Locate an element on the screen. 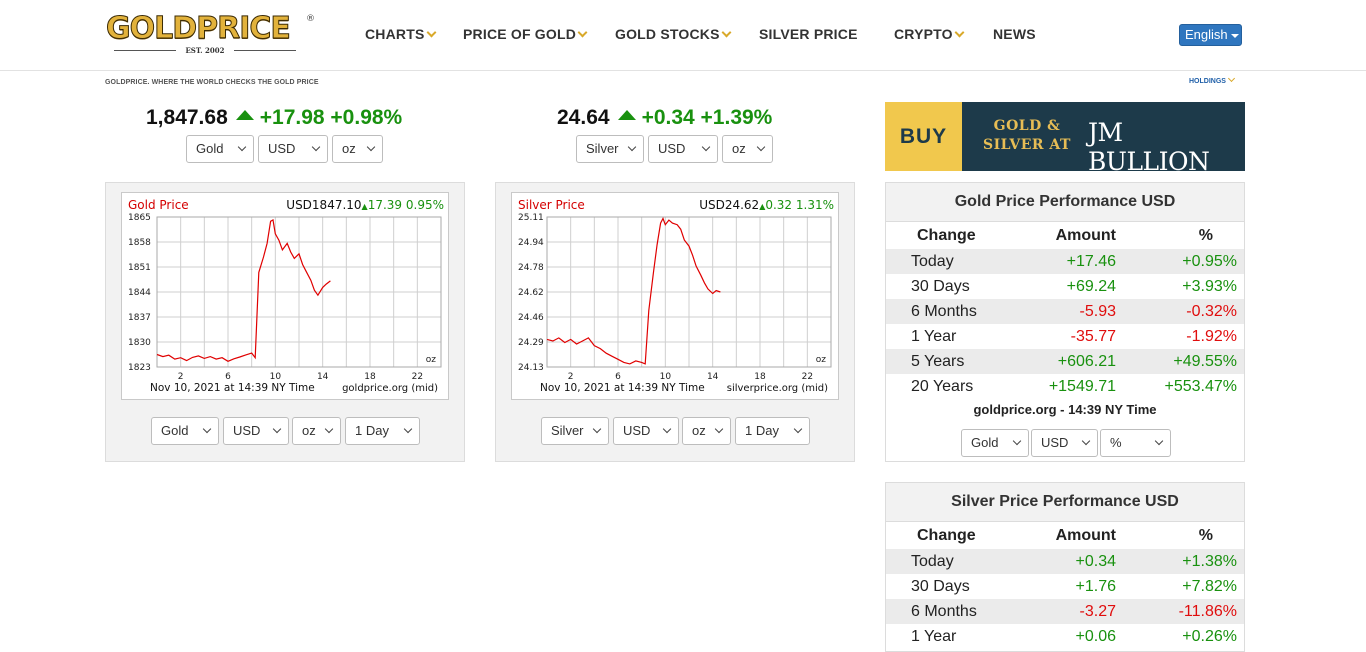  y-tick-label: 24.13 is located at coordinates (531, 368).